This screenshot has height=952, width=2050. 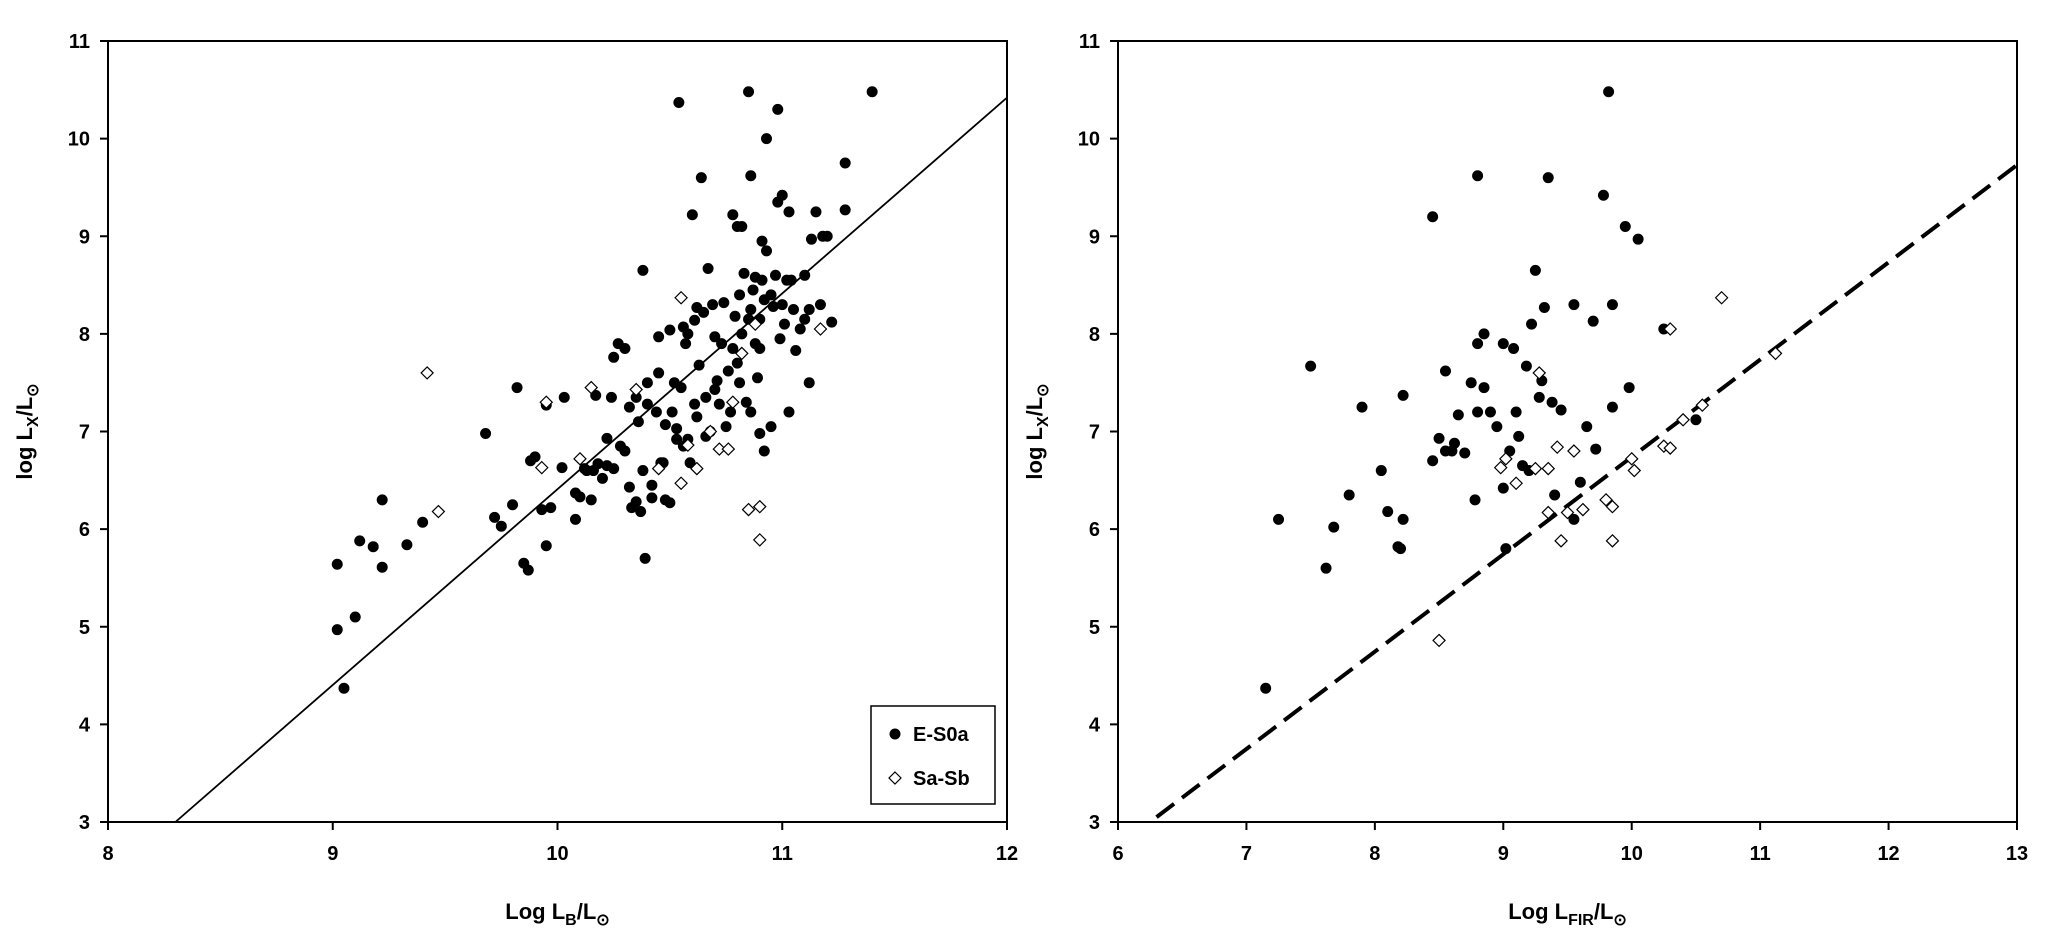 I want to click on xlabel-axis-label: Log LB/L⊙, so click(x=557, y=914).